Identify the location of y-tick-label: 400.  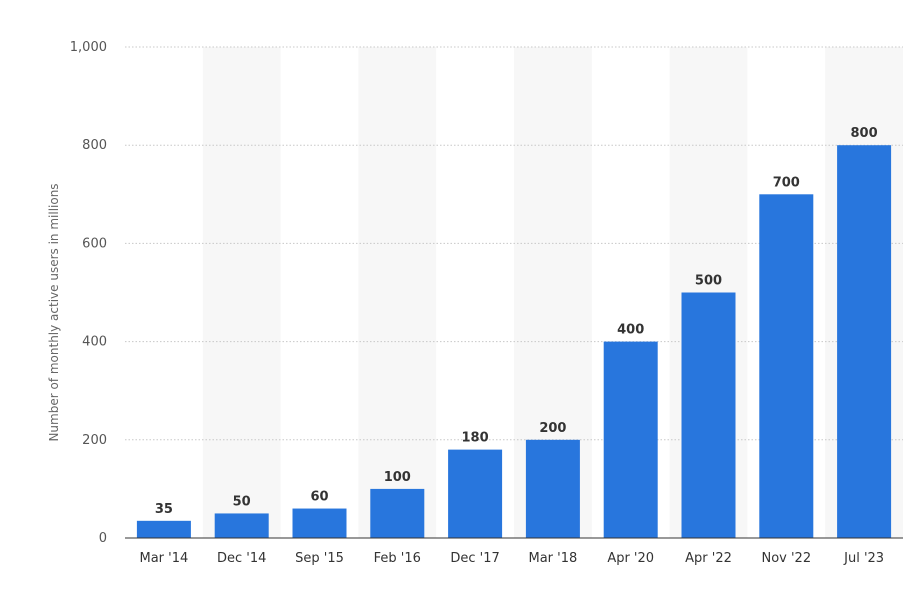
(94, 342).